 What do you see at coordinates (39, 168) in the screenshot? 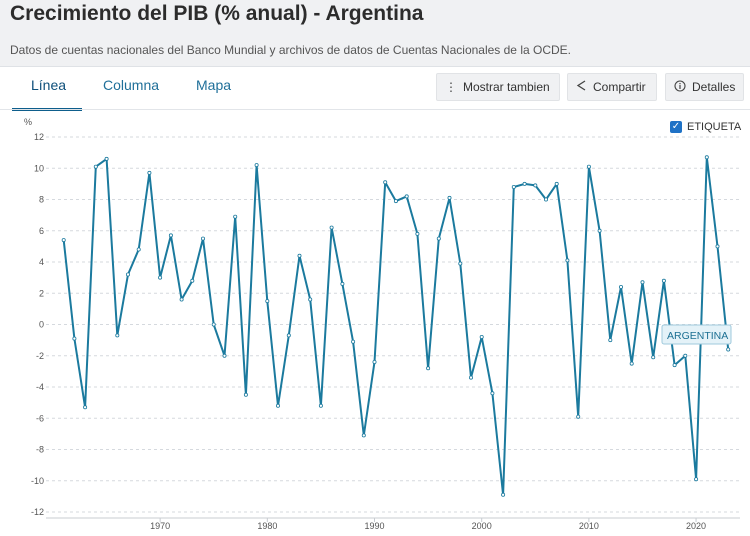
I see `y-tick-label: 10` at bounding box center [39, 168].